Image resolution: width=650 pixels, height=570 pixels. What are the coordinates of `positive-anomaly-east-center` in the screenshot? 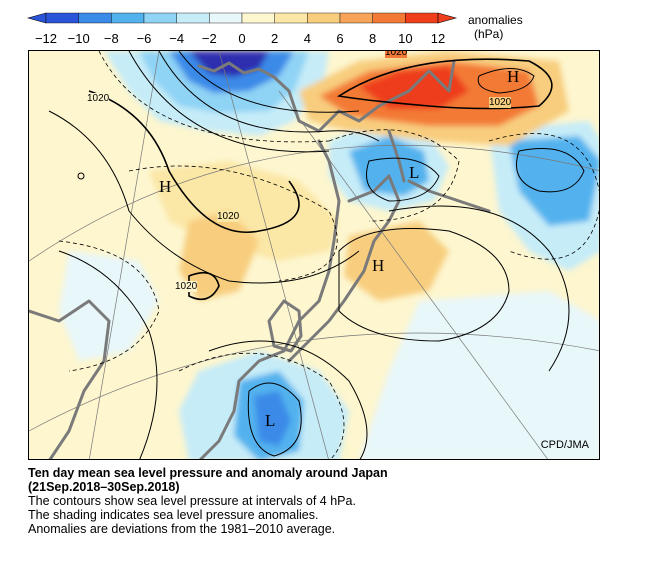 It's located at (396, 261).